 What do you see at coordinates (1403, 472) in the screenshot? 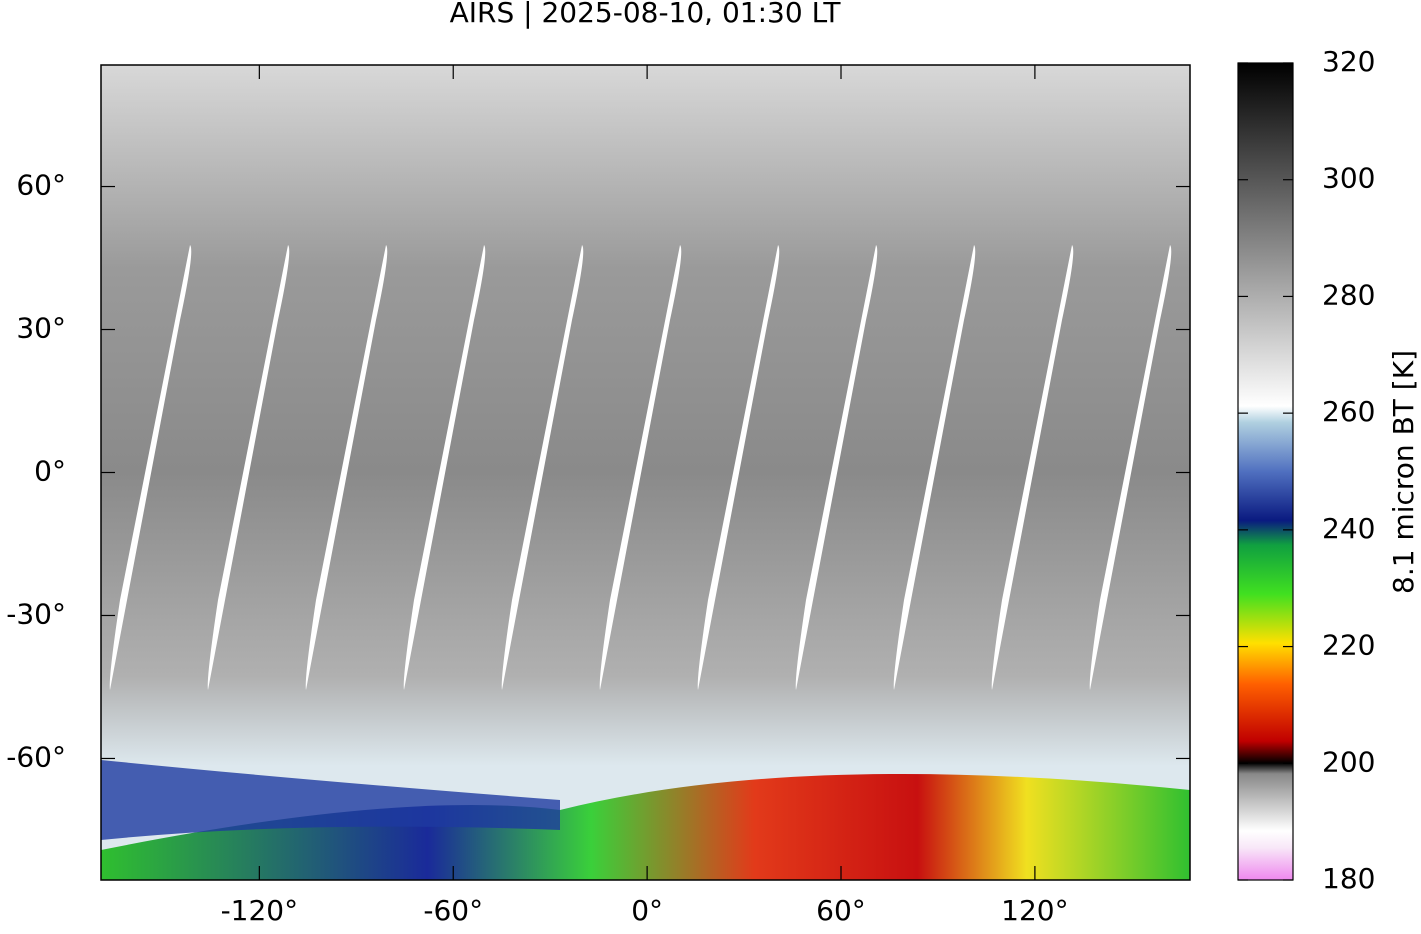
I see `colorbar-label: 8.1 micron BT [K]` at bounding box center [1403, 472].